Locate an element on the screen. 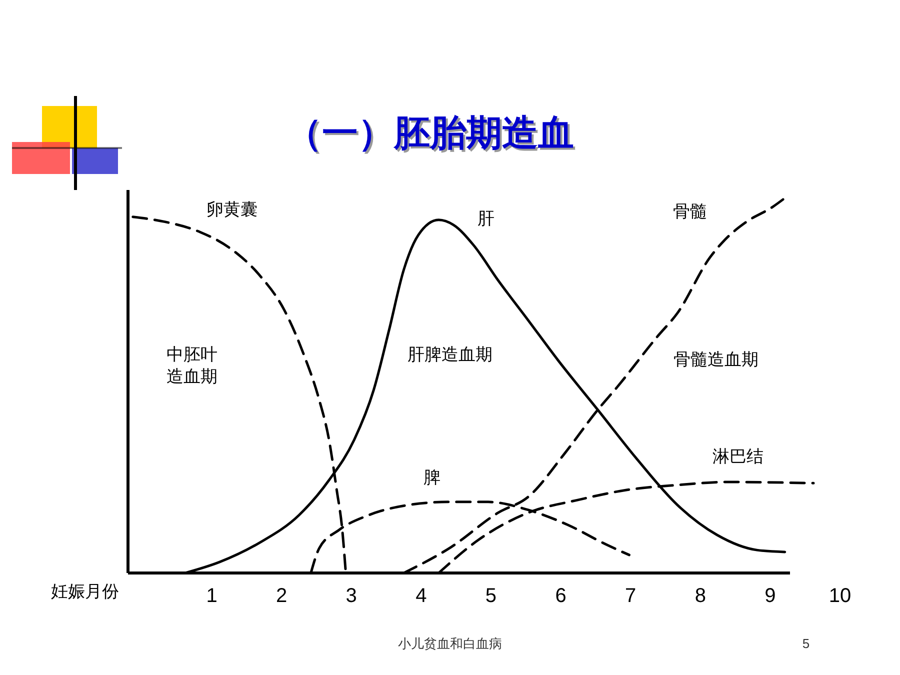 The width and height of the screenshot is (900, 675). series-label: 卵黄囊 is located at coordinates (232, 209).